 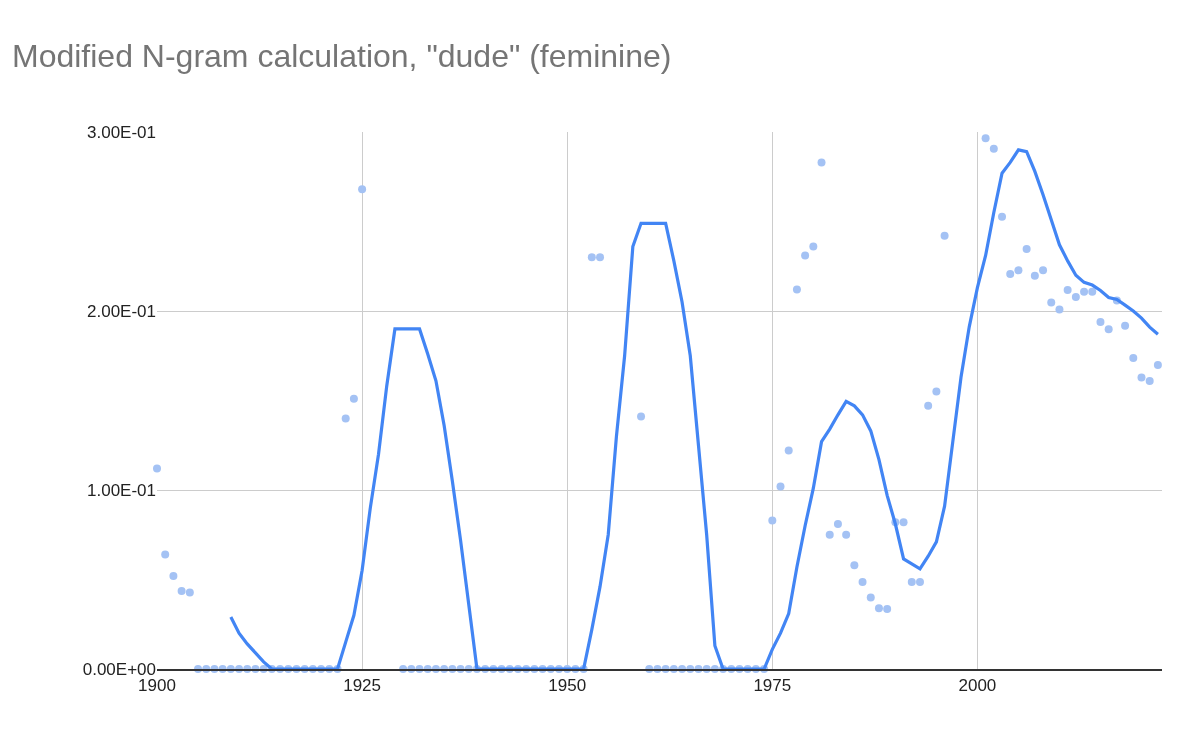 I want to click on x-tick-label: 1950, so click(x=567, y=686).